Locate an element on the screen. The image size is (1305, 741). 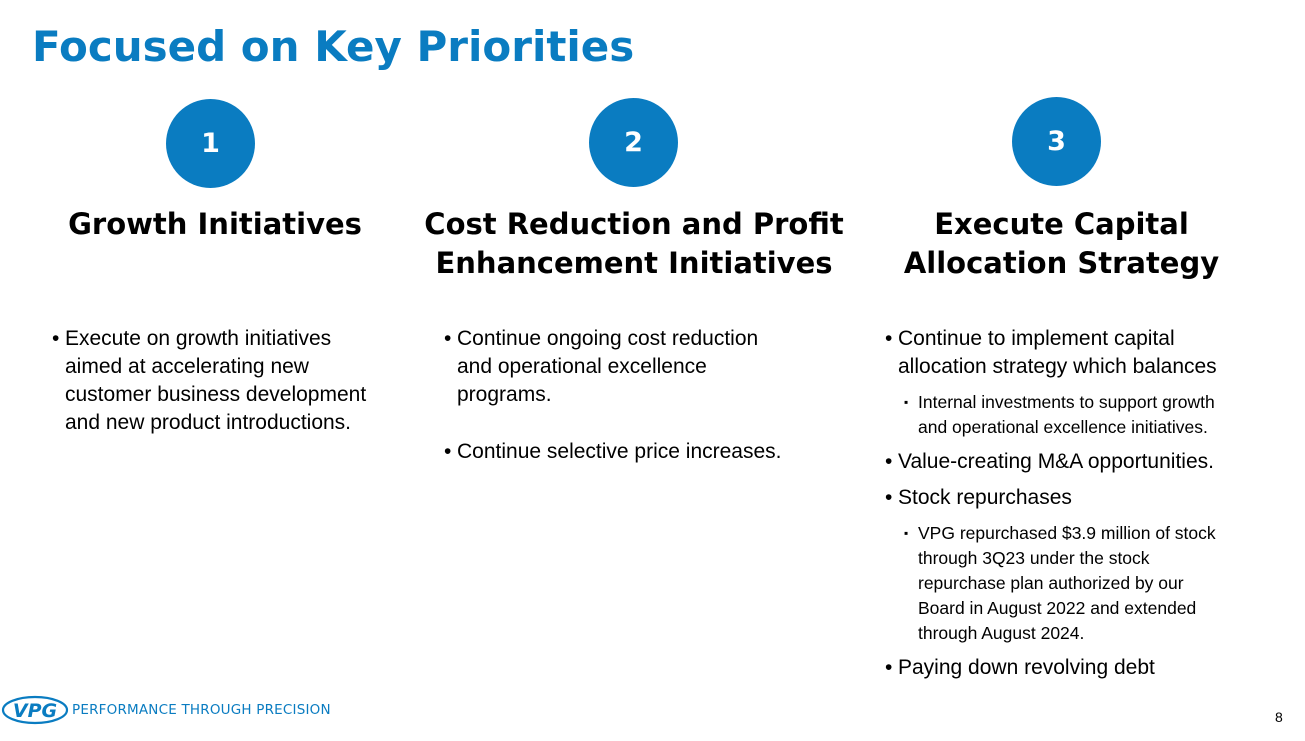
heading-line: Allocation Strategy is located at coordinates (1061, 263).